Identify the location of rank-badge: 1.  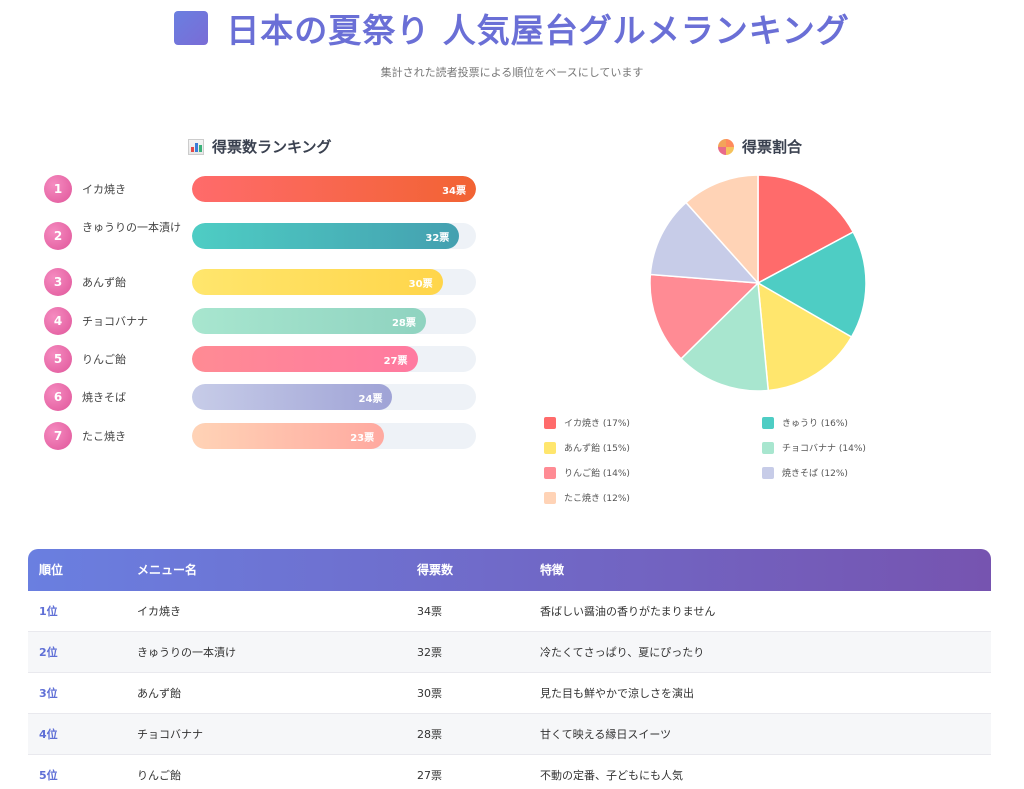
(58, 189).